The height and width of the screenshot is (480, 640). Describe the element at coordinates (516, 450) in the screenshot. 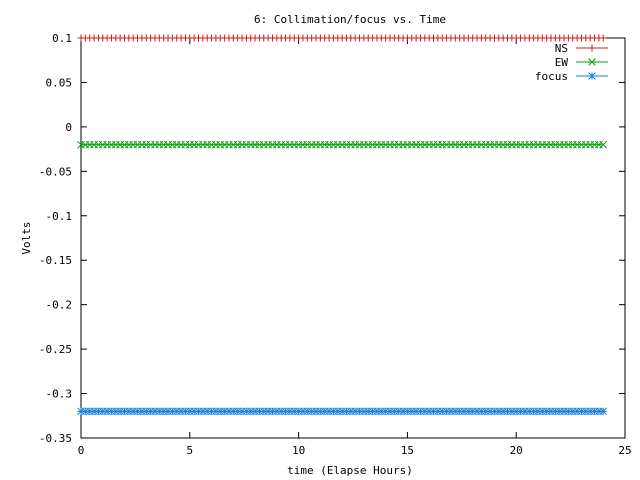

I see `x-tick-label: 20` at that location.